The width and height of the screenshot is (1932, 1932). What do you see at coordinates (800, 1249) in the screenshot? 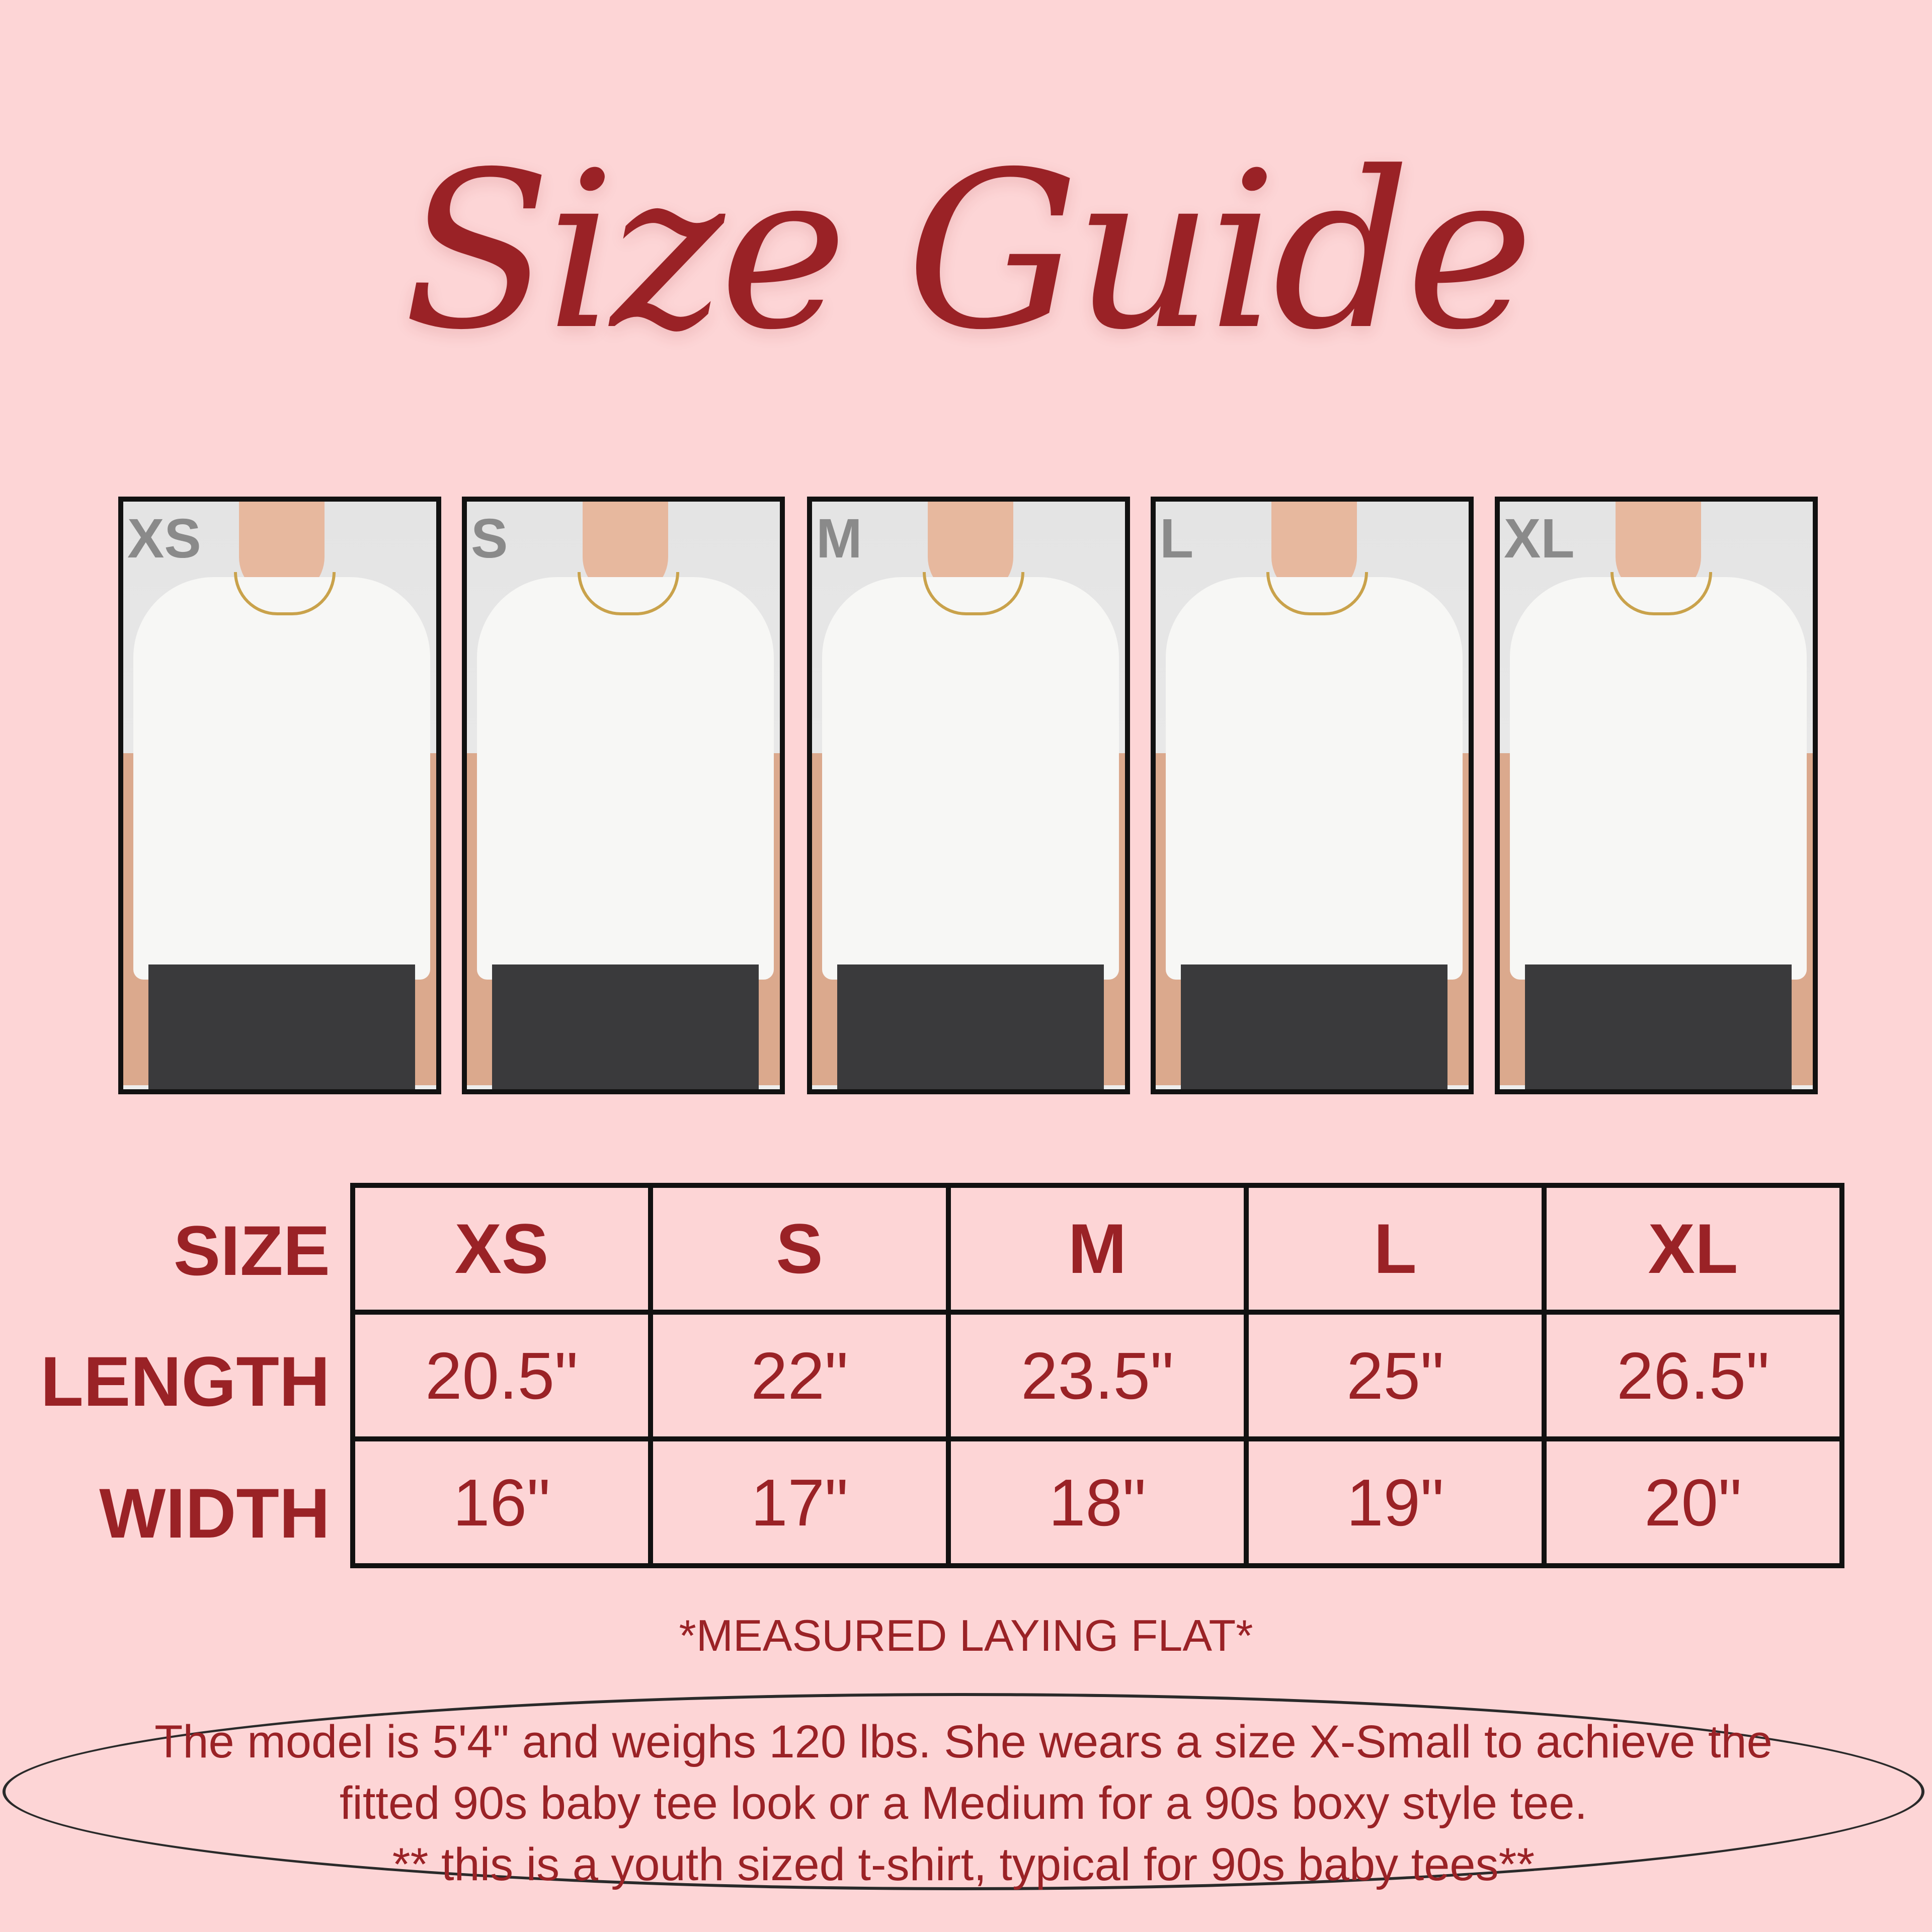
I see `size-cell: S` at bounding box center [800, 1249].